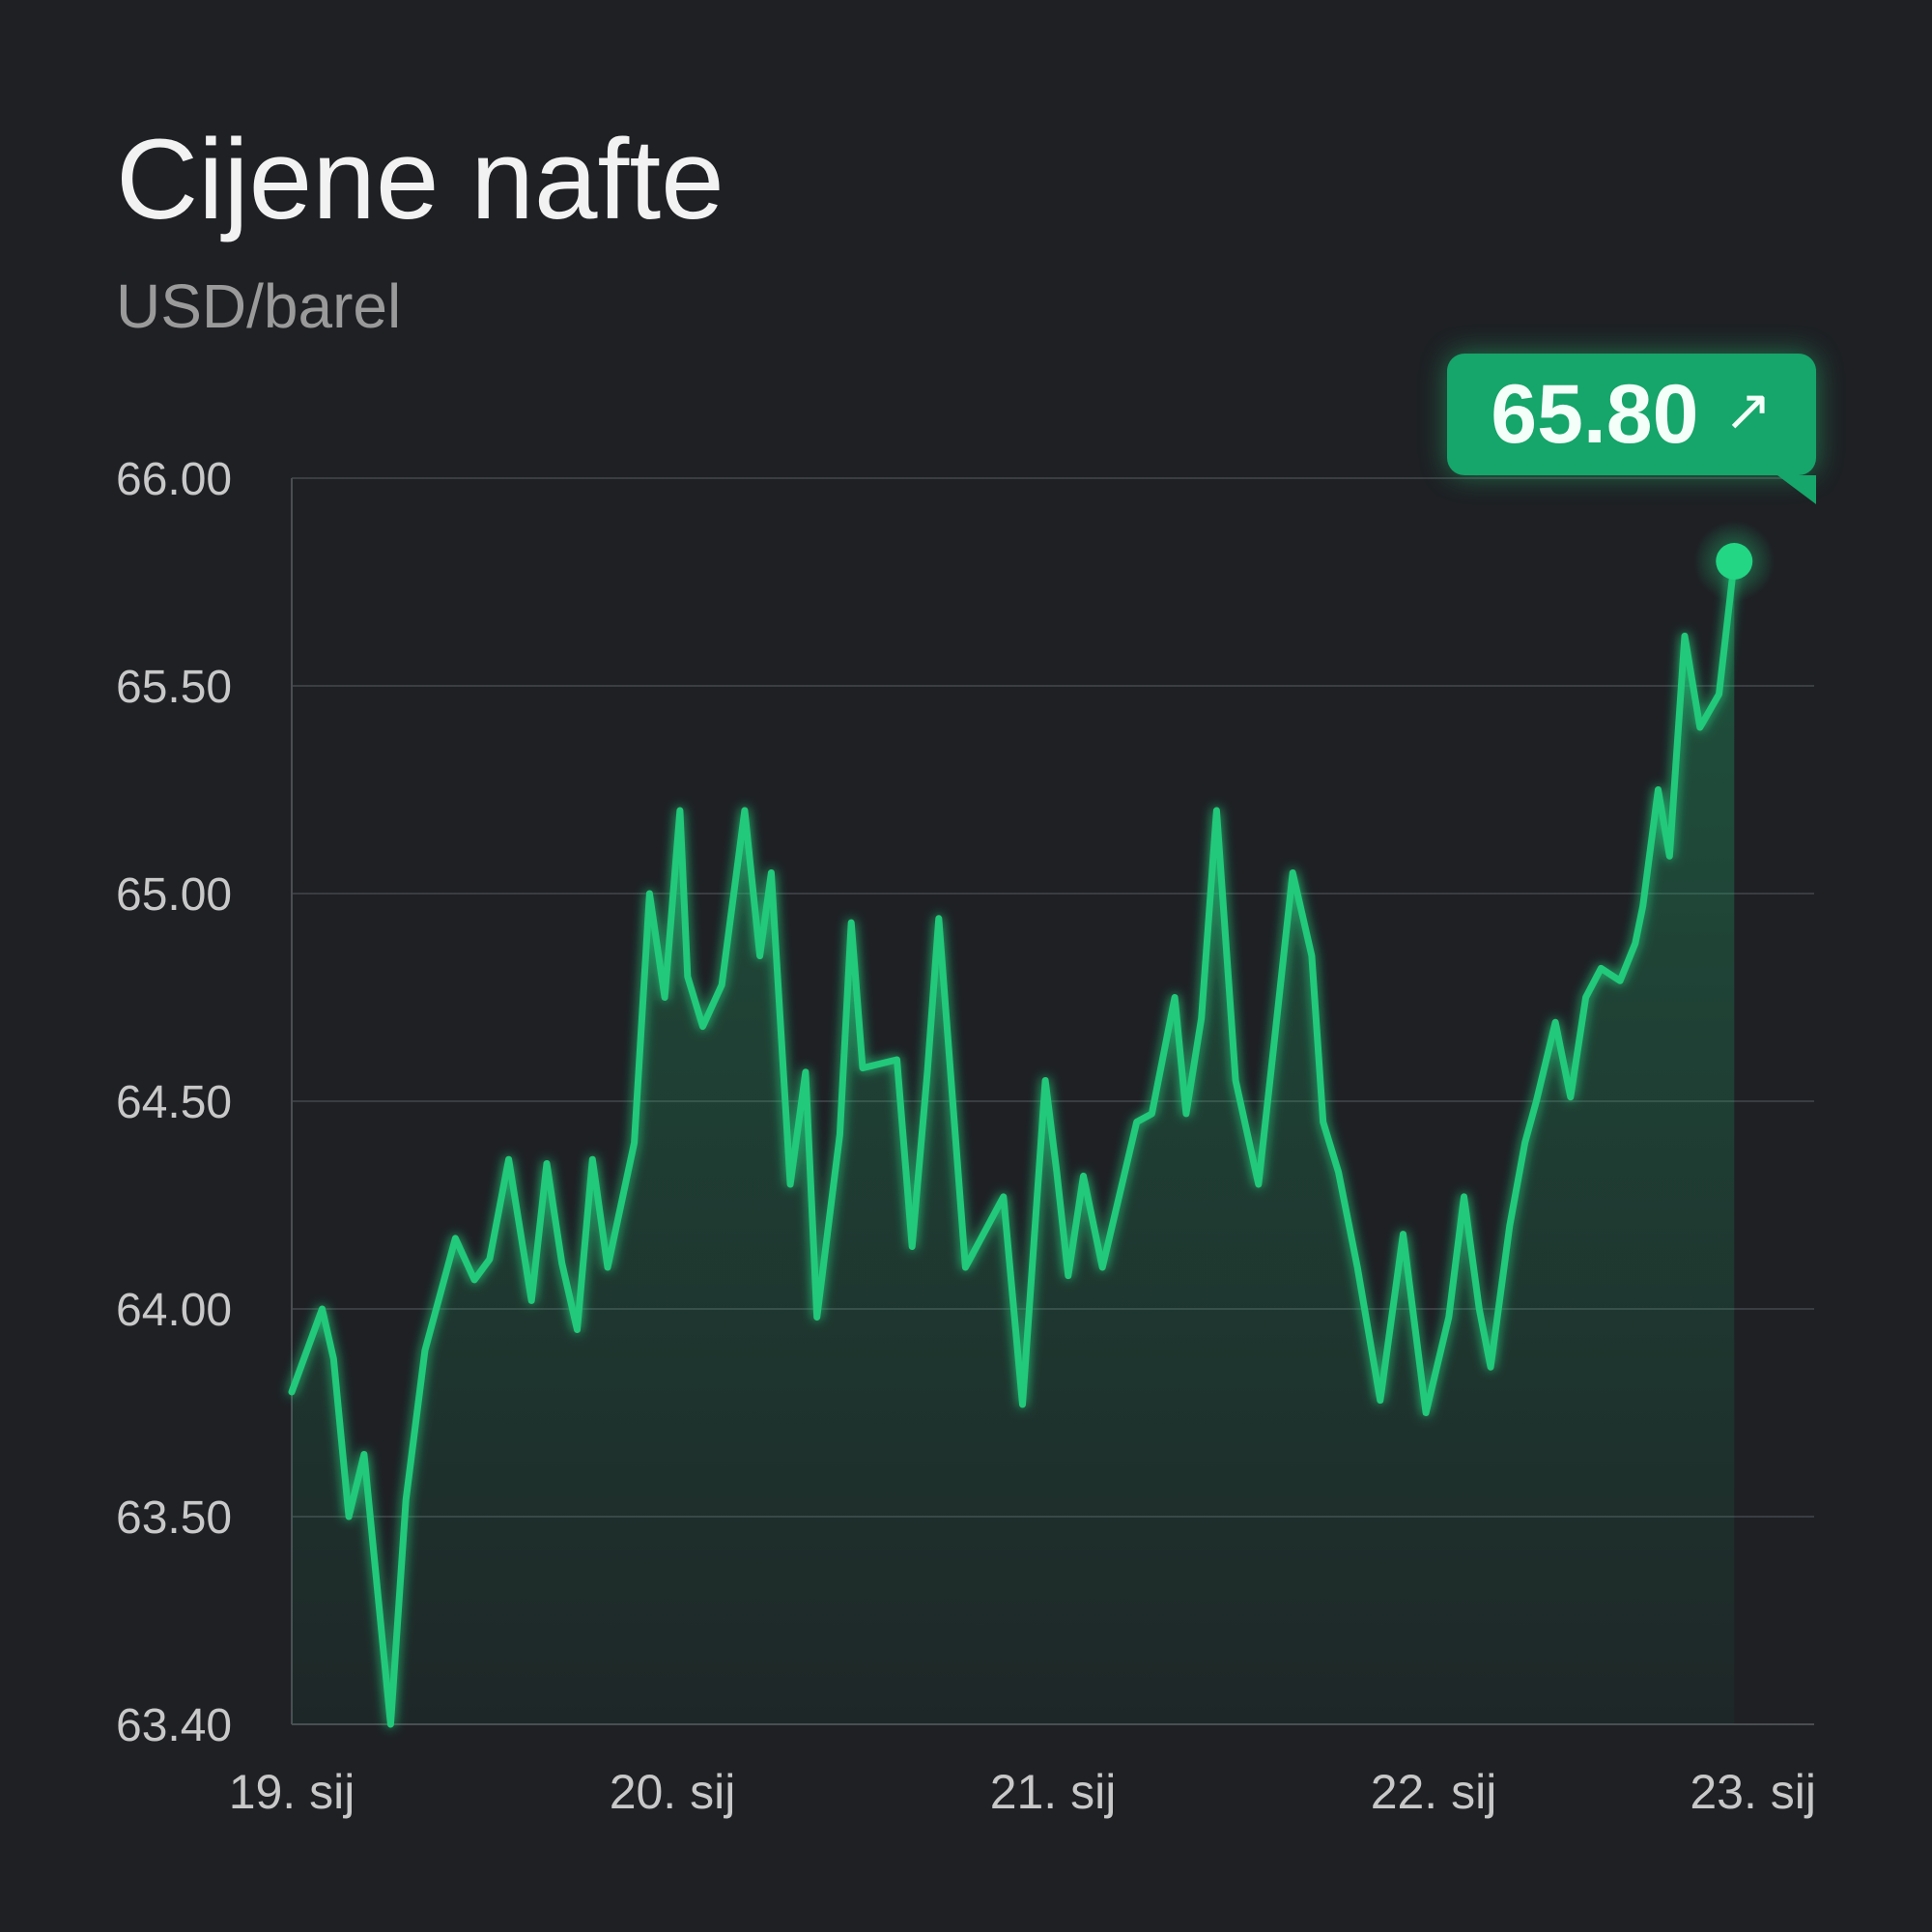 The height and width of the screenshot is (1932, 1932). Describe the element at coordinates (259, 306) in the screenshot. I see `chart-subtitle: USD/barel` at that location.